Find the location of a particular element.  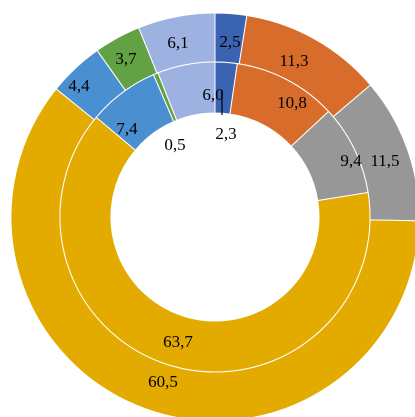

inner-data-label-5: 0,5 is located at coordinates (174, 144).